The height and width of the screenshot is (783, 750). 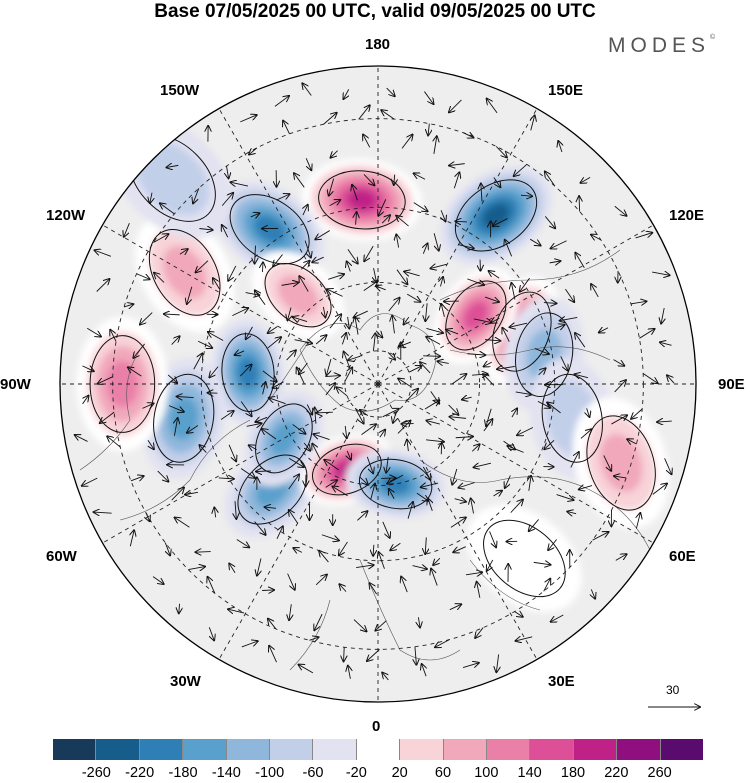 I want to click on lon-label-150w: 150W, so click(x=180, y=90).